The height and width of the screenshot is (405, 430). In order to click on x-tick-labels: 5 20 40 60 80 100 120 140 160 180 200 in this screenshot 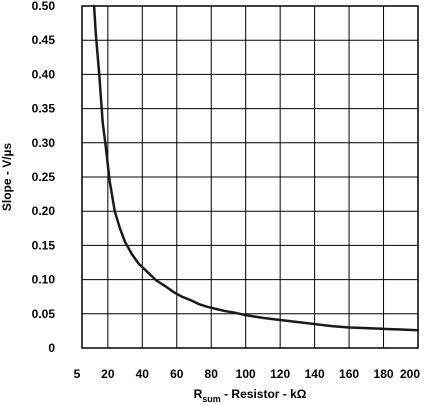, I will do `click(247, 374)`.